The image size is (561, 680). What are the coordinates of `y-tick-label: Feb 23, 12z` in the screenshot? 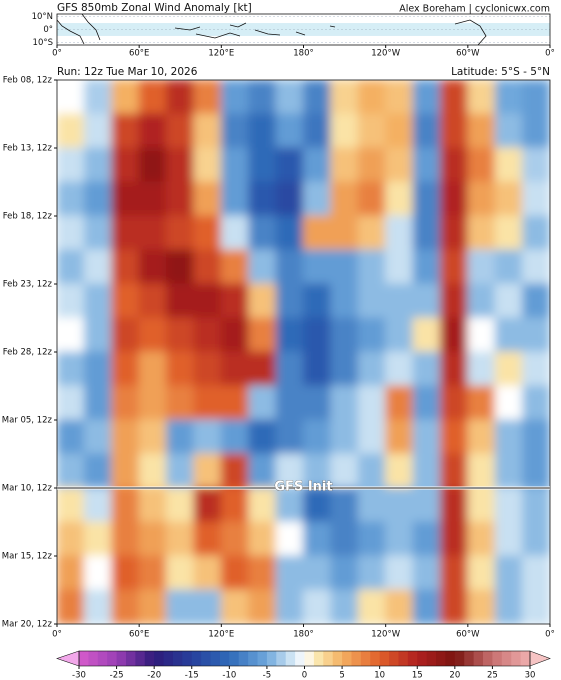 It's located at (28, 285).